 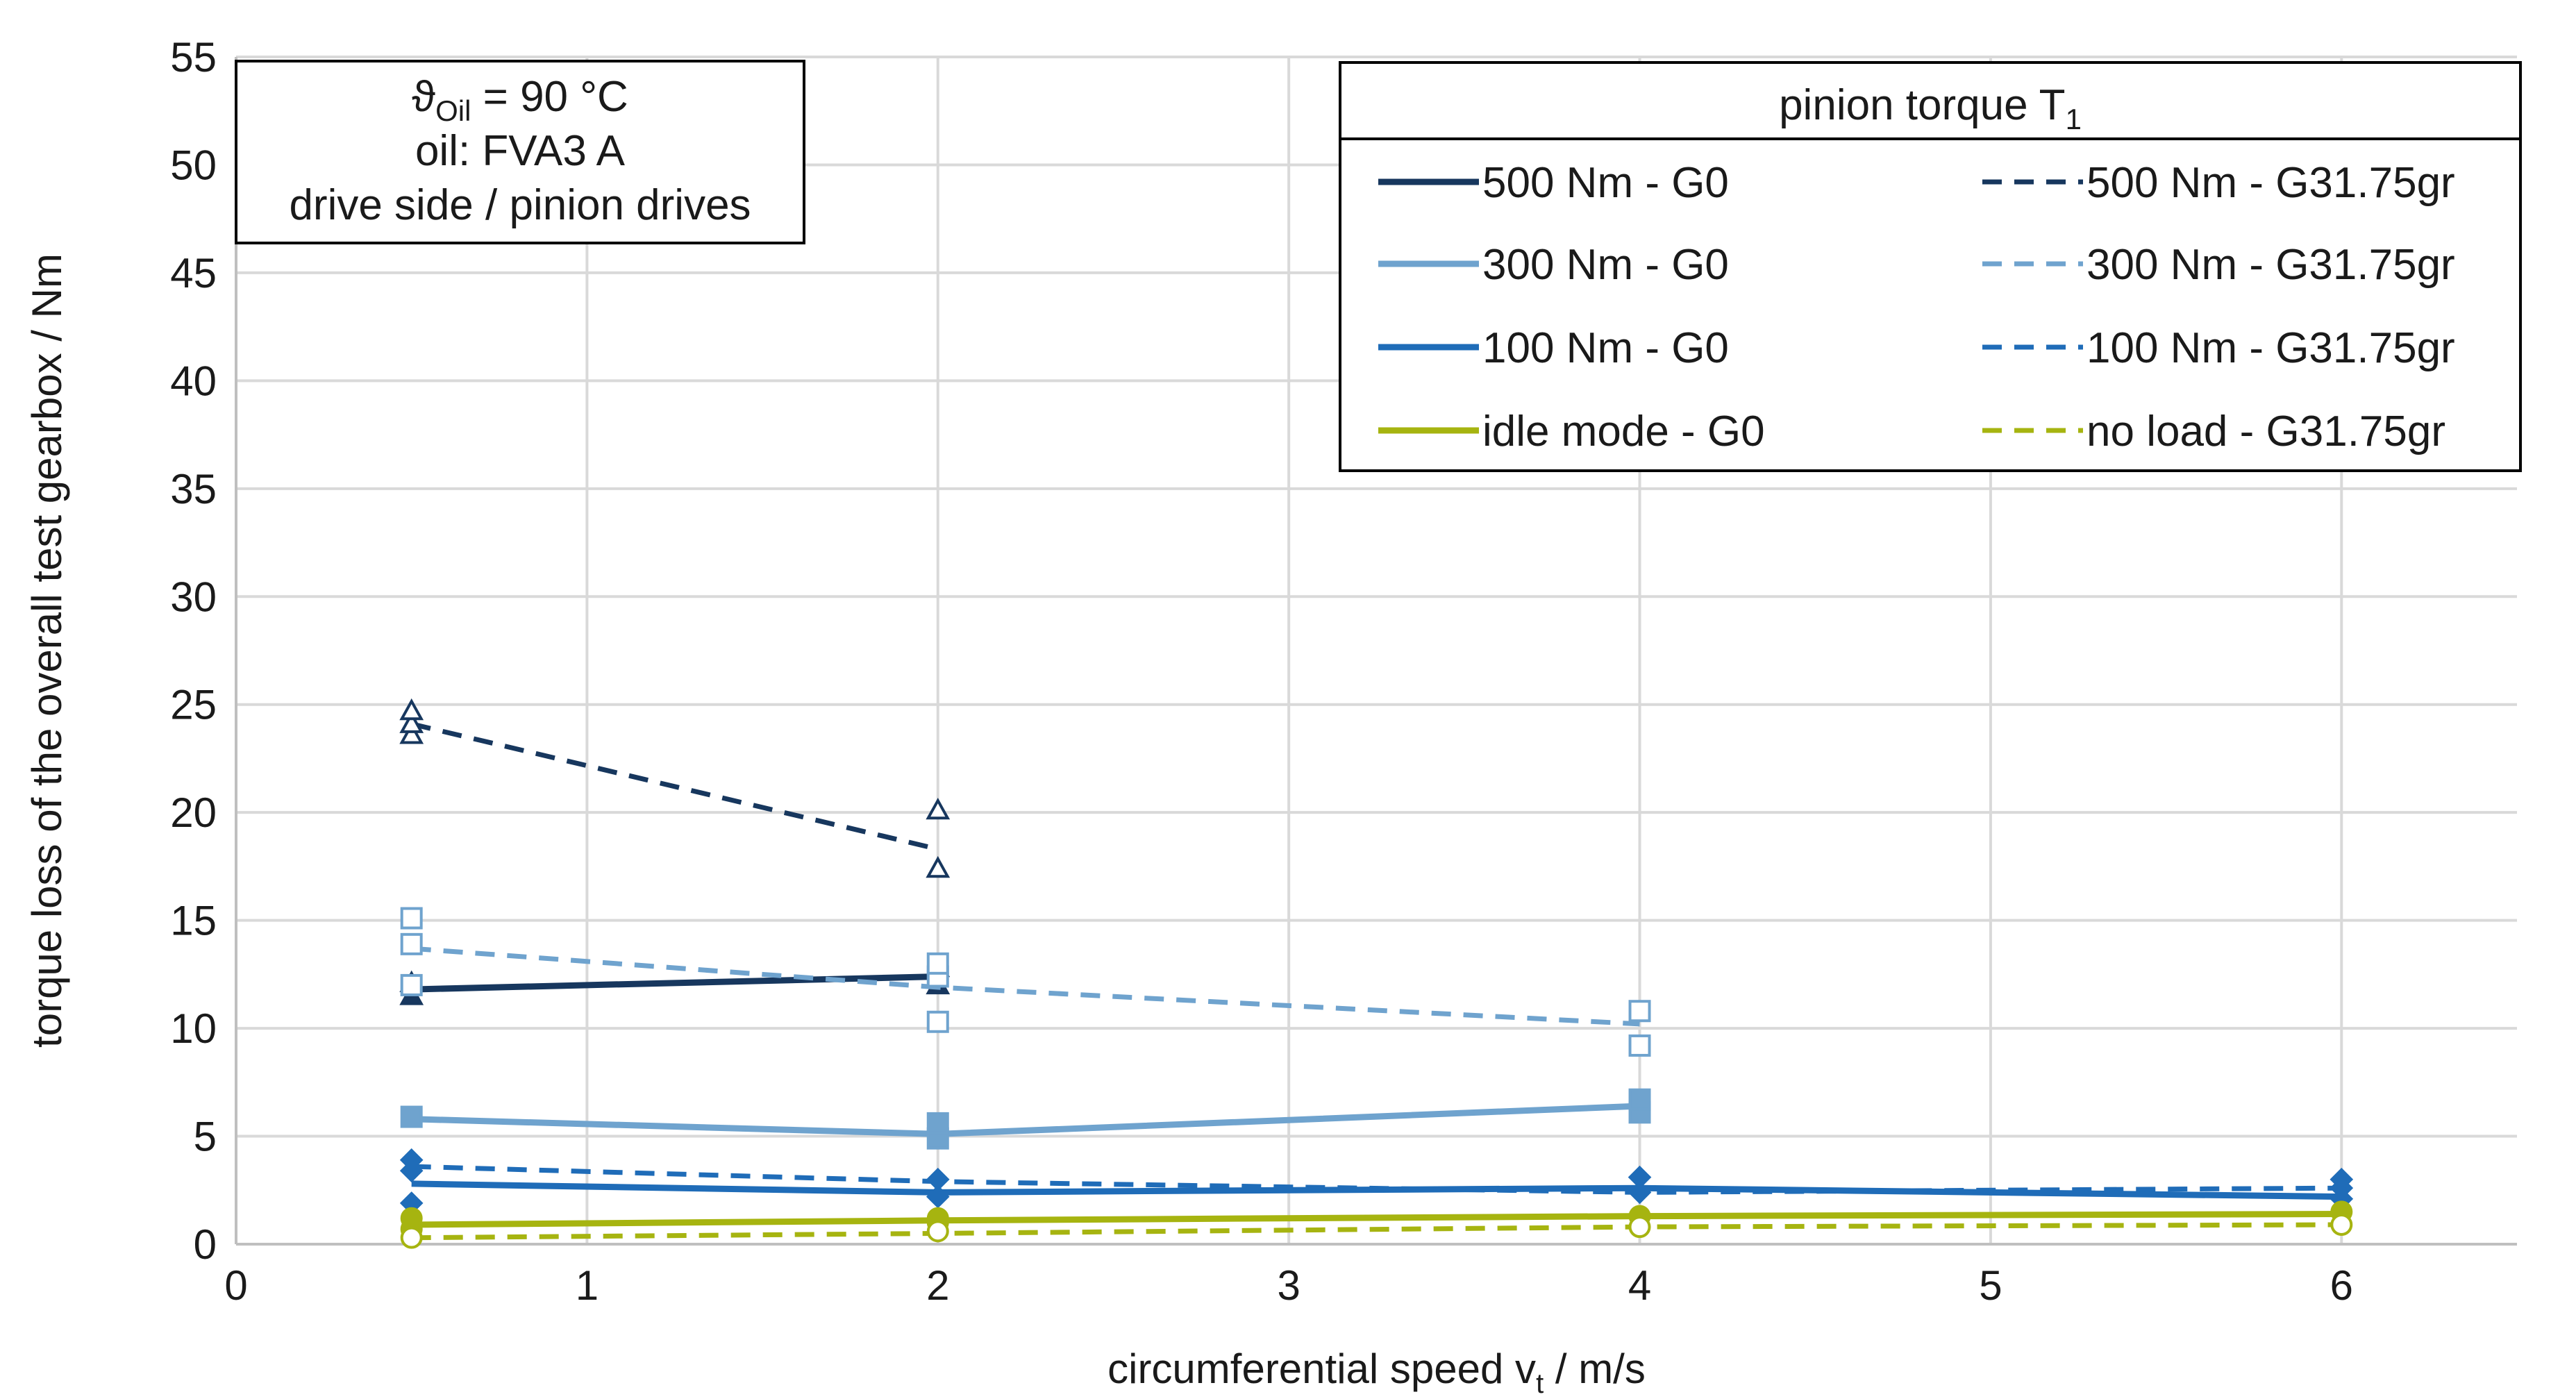 I want to click on series-500-nm-g31-75gr, so click(x=675, y=788).